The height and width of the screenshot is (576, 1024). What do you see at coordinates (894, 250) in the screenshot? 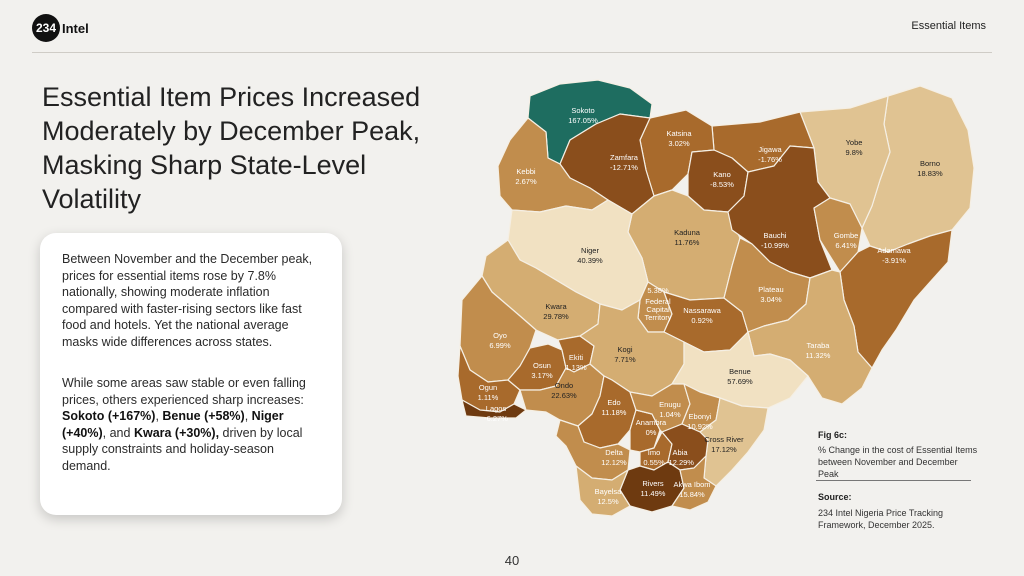
I see `state-name-adamawa: Adamawa` at bounding box center [894, 250].